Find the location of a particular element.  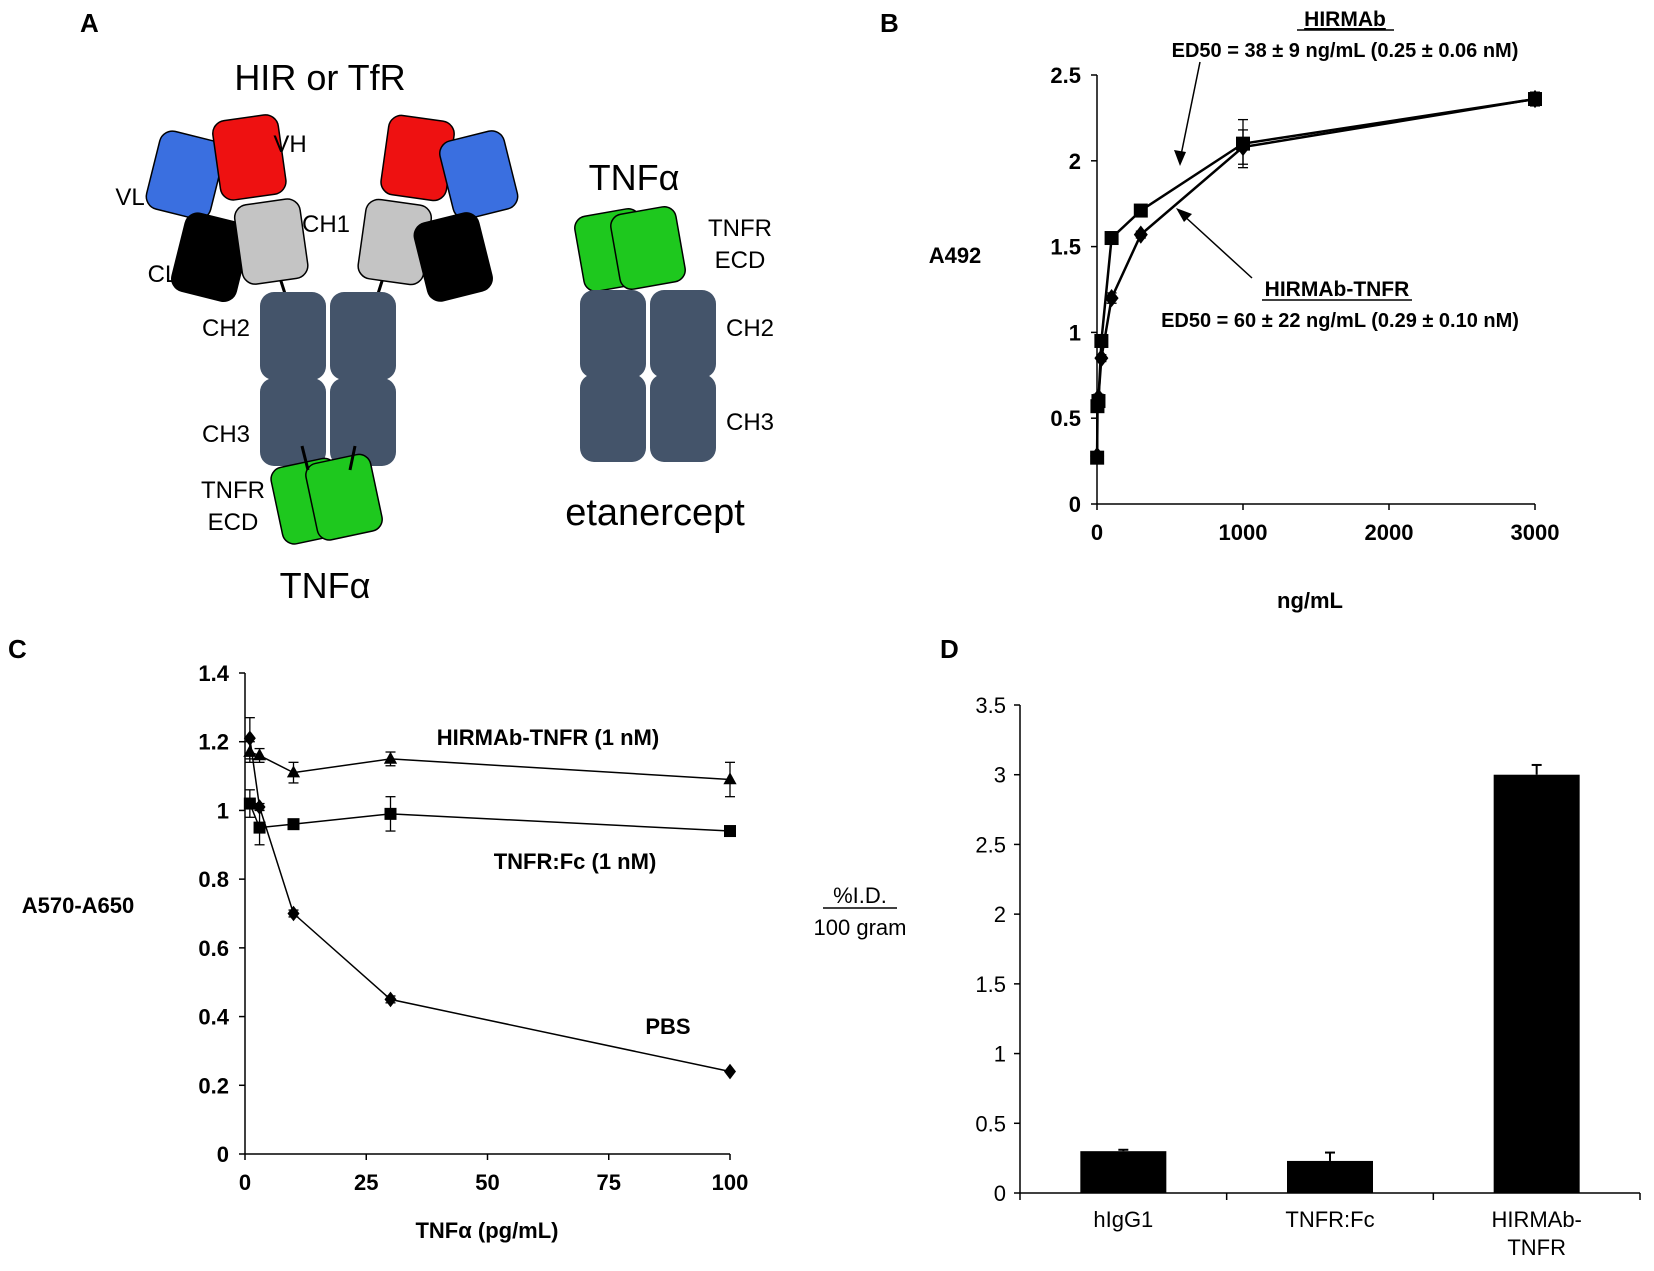

arrow-hirmab-line is located at coordinates (1190, 111).